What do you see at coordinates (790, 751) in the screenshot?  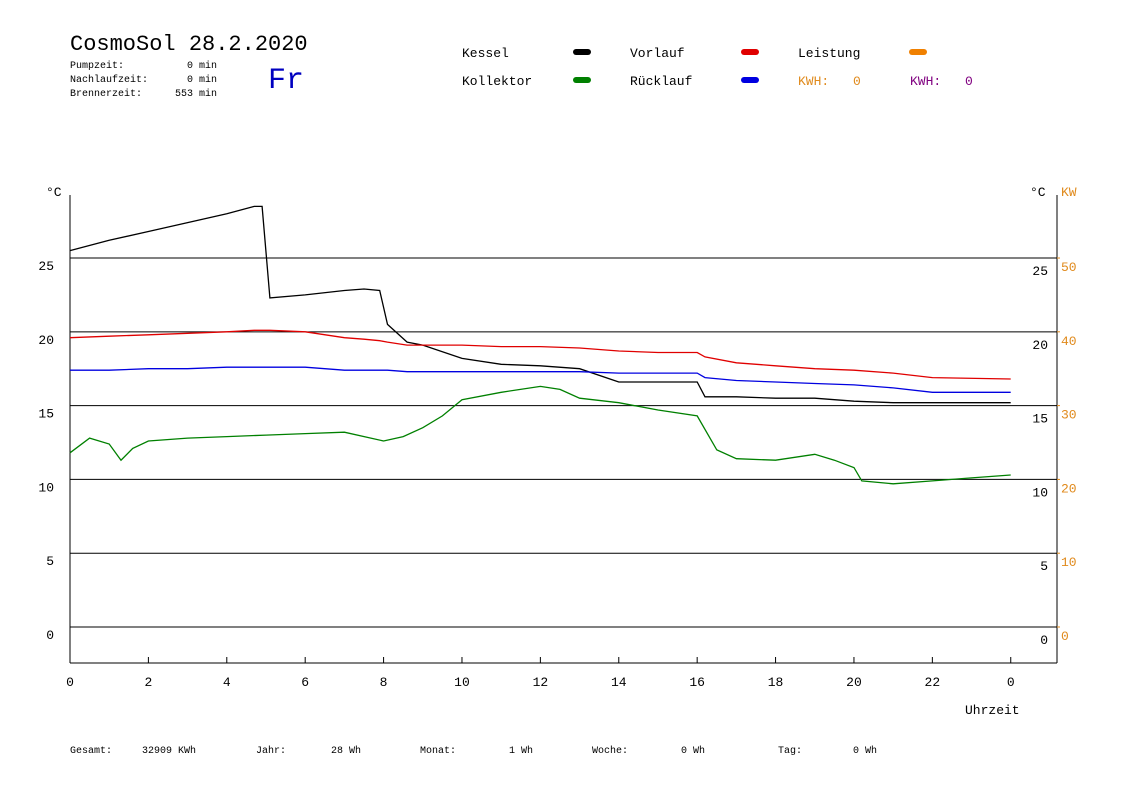 I see `footer-label: Tag:` at bounding box center [790, 751].